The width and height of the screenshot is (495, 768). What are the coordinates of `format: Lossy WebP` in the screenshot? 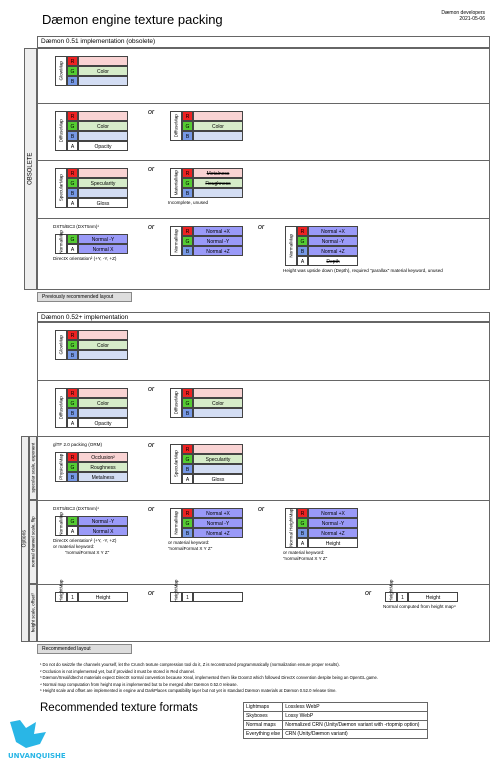 It's located at (355, 716).